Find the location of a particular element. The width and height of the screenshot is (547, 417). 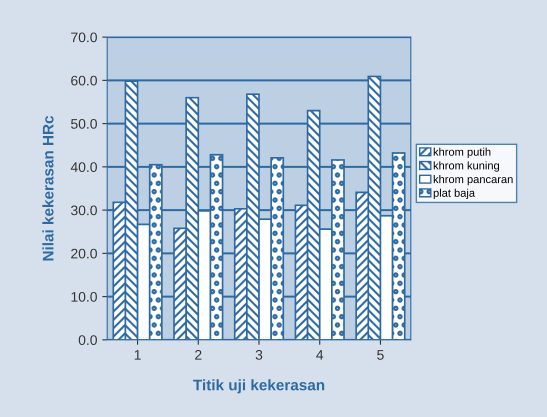

x-axis-title: Titik uji kekerasan is located at coordinates (258, 386).